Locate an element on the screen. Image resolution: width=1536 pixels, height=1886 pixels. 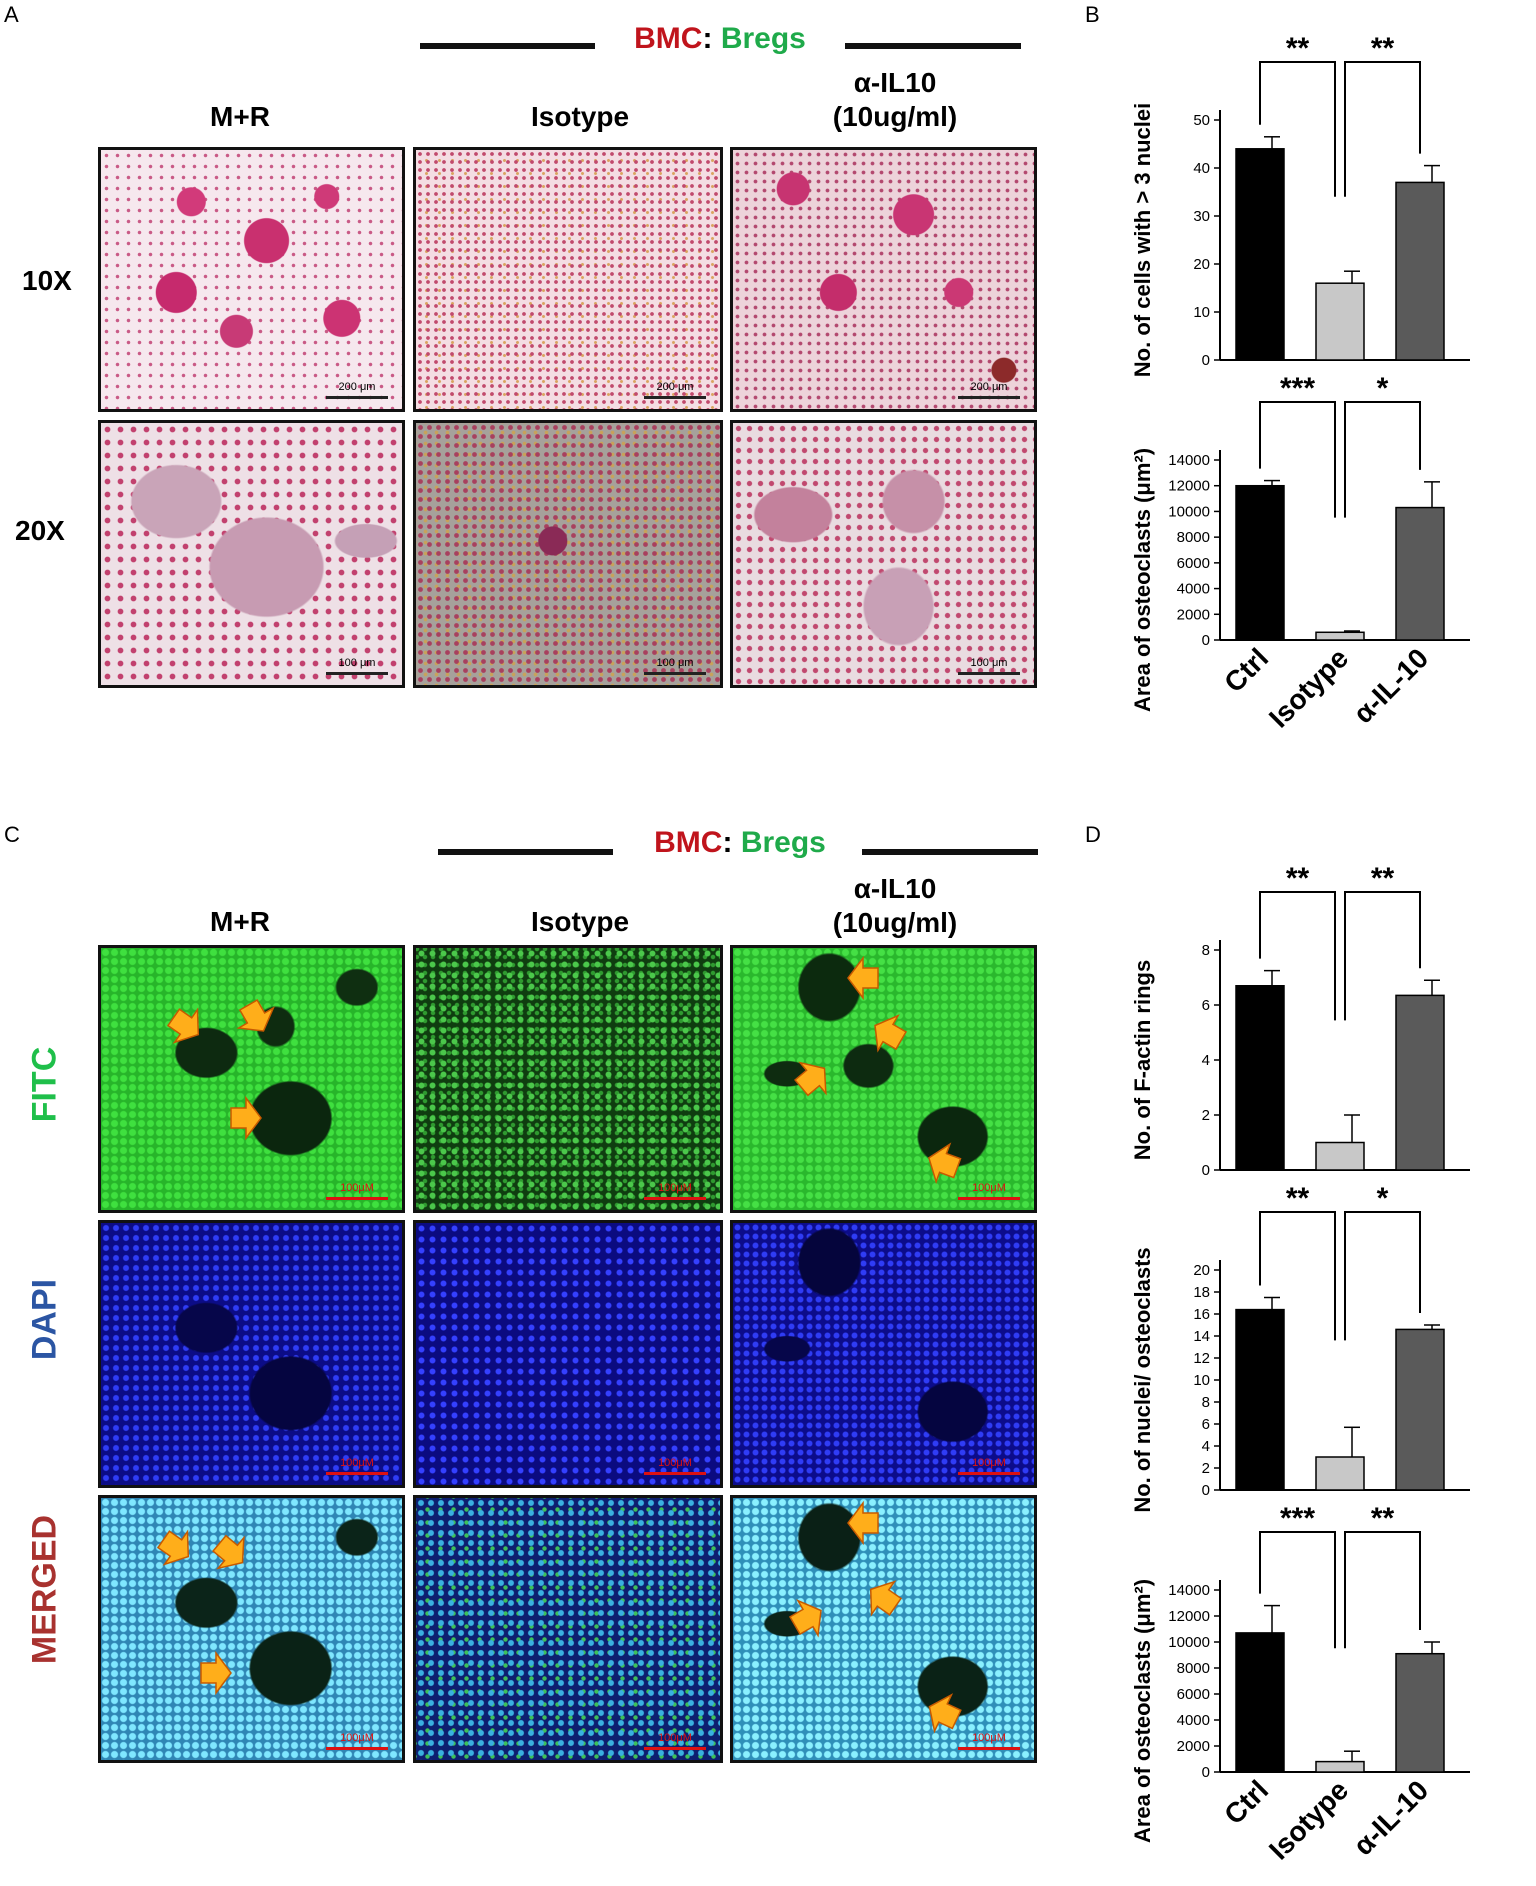
row-label-merged: MERGED is located at coordinates (44, 1589).